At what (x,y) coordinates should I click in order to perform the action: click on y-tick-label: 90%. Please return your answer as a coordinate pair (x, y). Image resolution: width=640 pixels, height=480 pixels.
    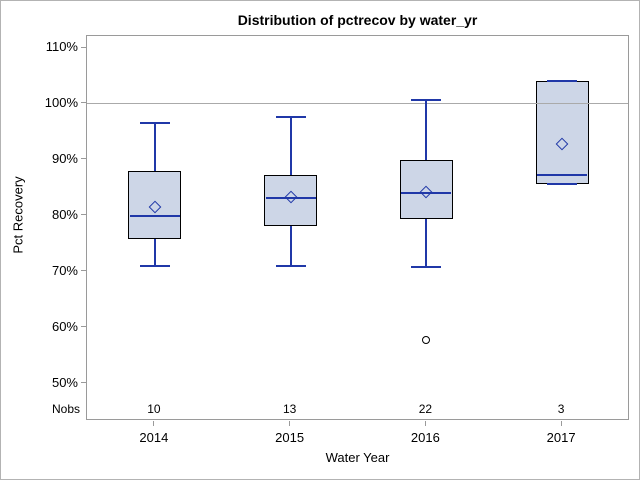
    Looking at the image, I should click on (64, 158).